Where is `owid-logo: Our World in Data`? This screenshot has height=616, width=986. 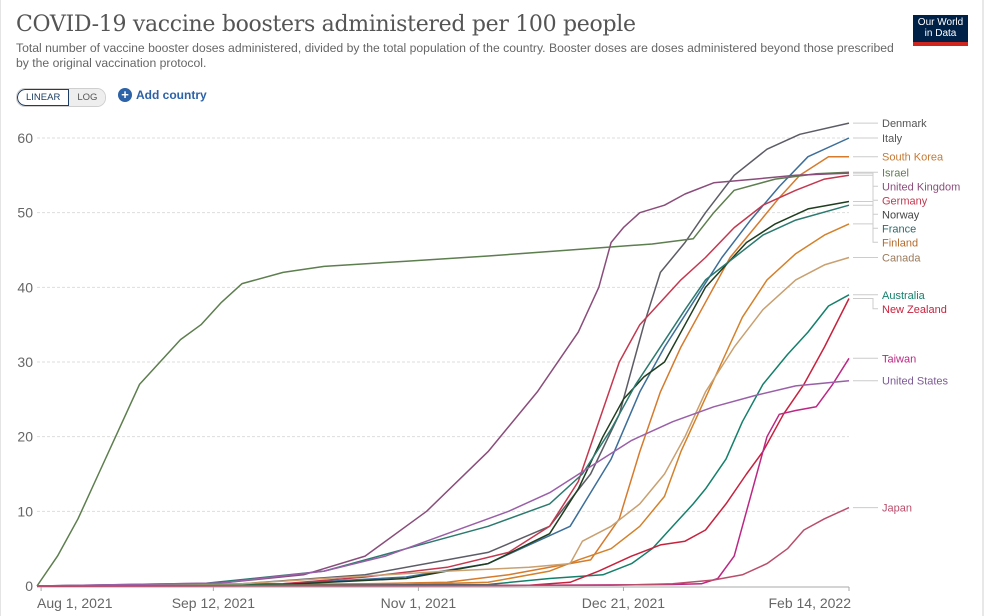
owid-logo: Our World in Data is located at coordinates (940, 30).